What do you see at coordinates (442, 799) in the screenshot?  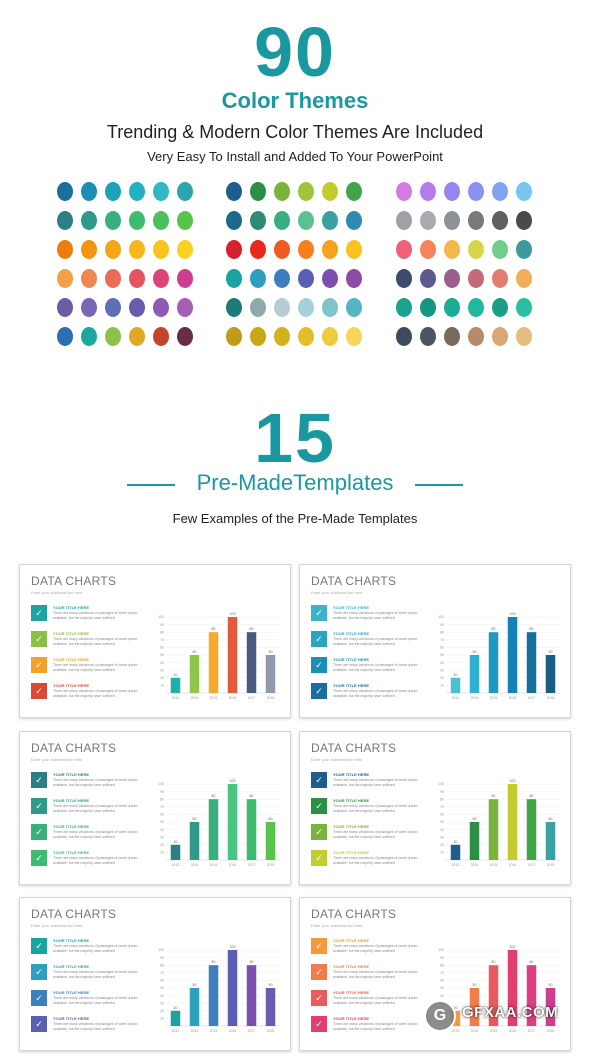 I see `y-tick-label: 80` at bounding box center [442, 799].